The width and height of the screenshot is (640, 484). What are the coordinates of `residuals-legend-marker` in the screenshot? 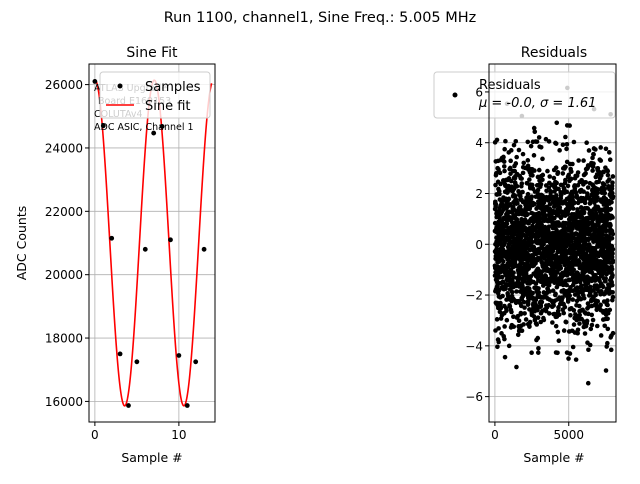 It's located at (455, 95).